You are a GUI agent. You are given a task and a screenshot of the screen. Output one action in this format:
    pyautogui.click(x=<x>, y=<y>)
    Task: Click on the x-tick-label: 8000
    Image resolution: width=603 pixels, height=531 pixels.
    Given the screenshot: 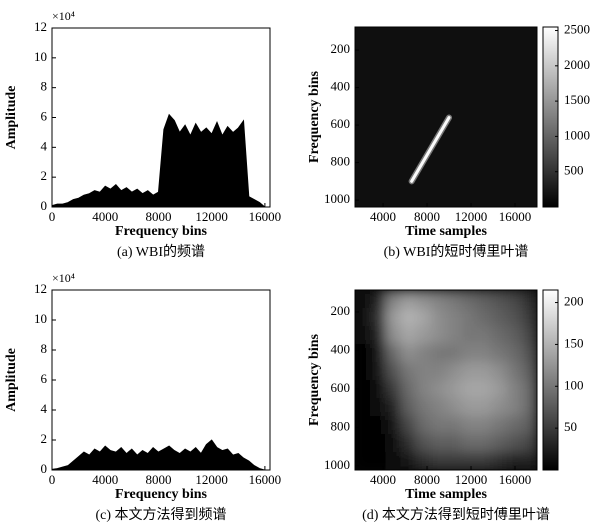 What is the action you would take?
    pyautogui.click(x=158, y=479)
    